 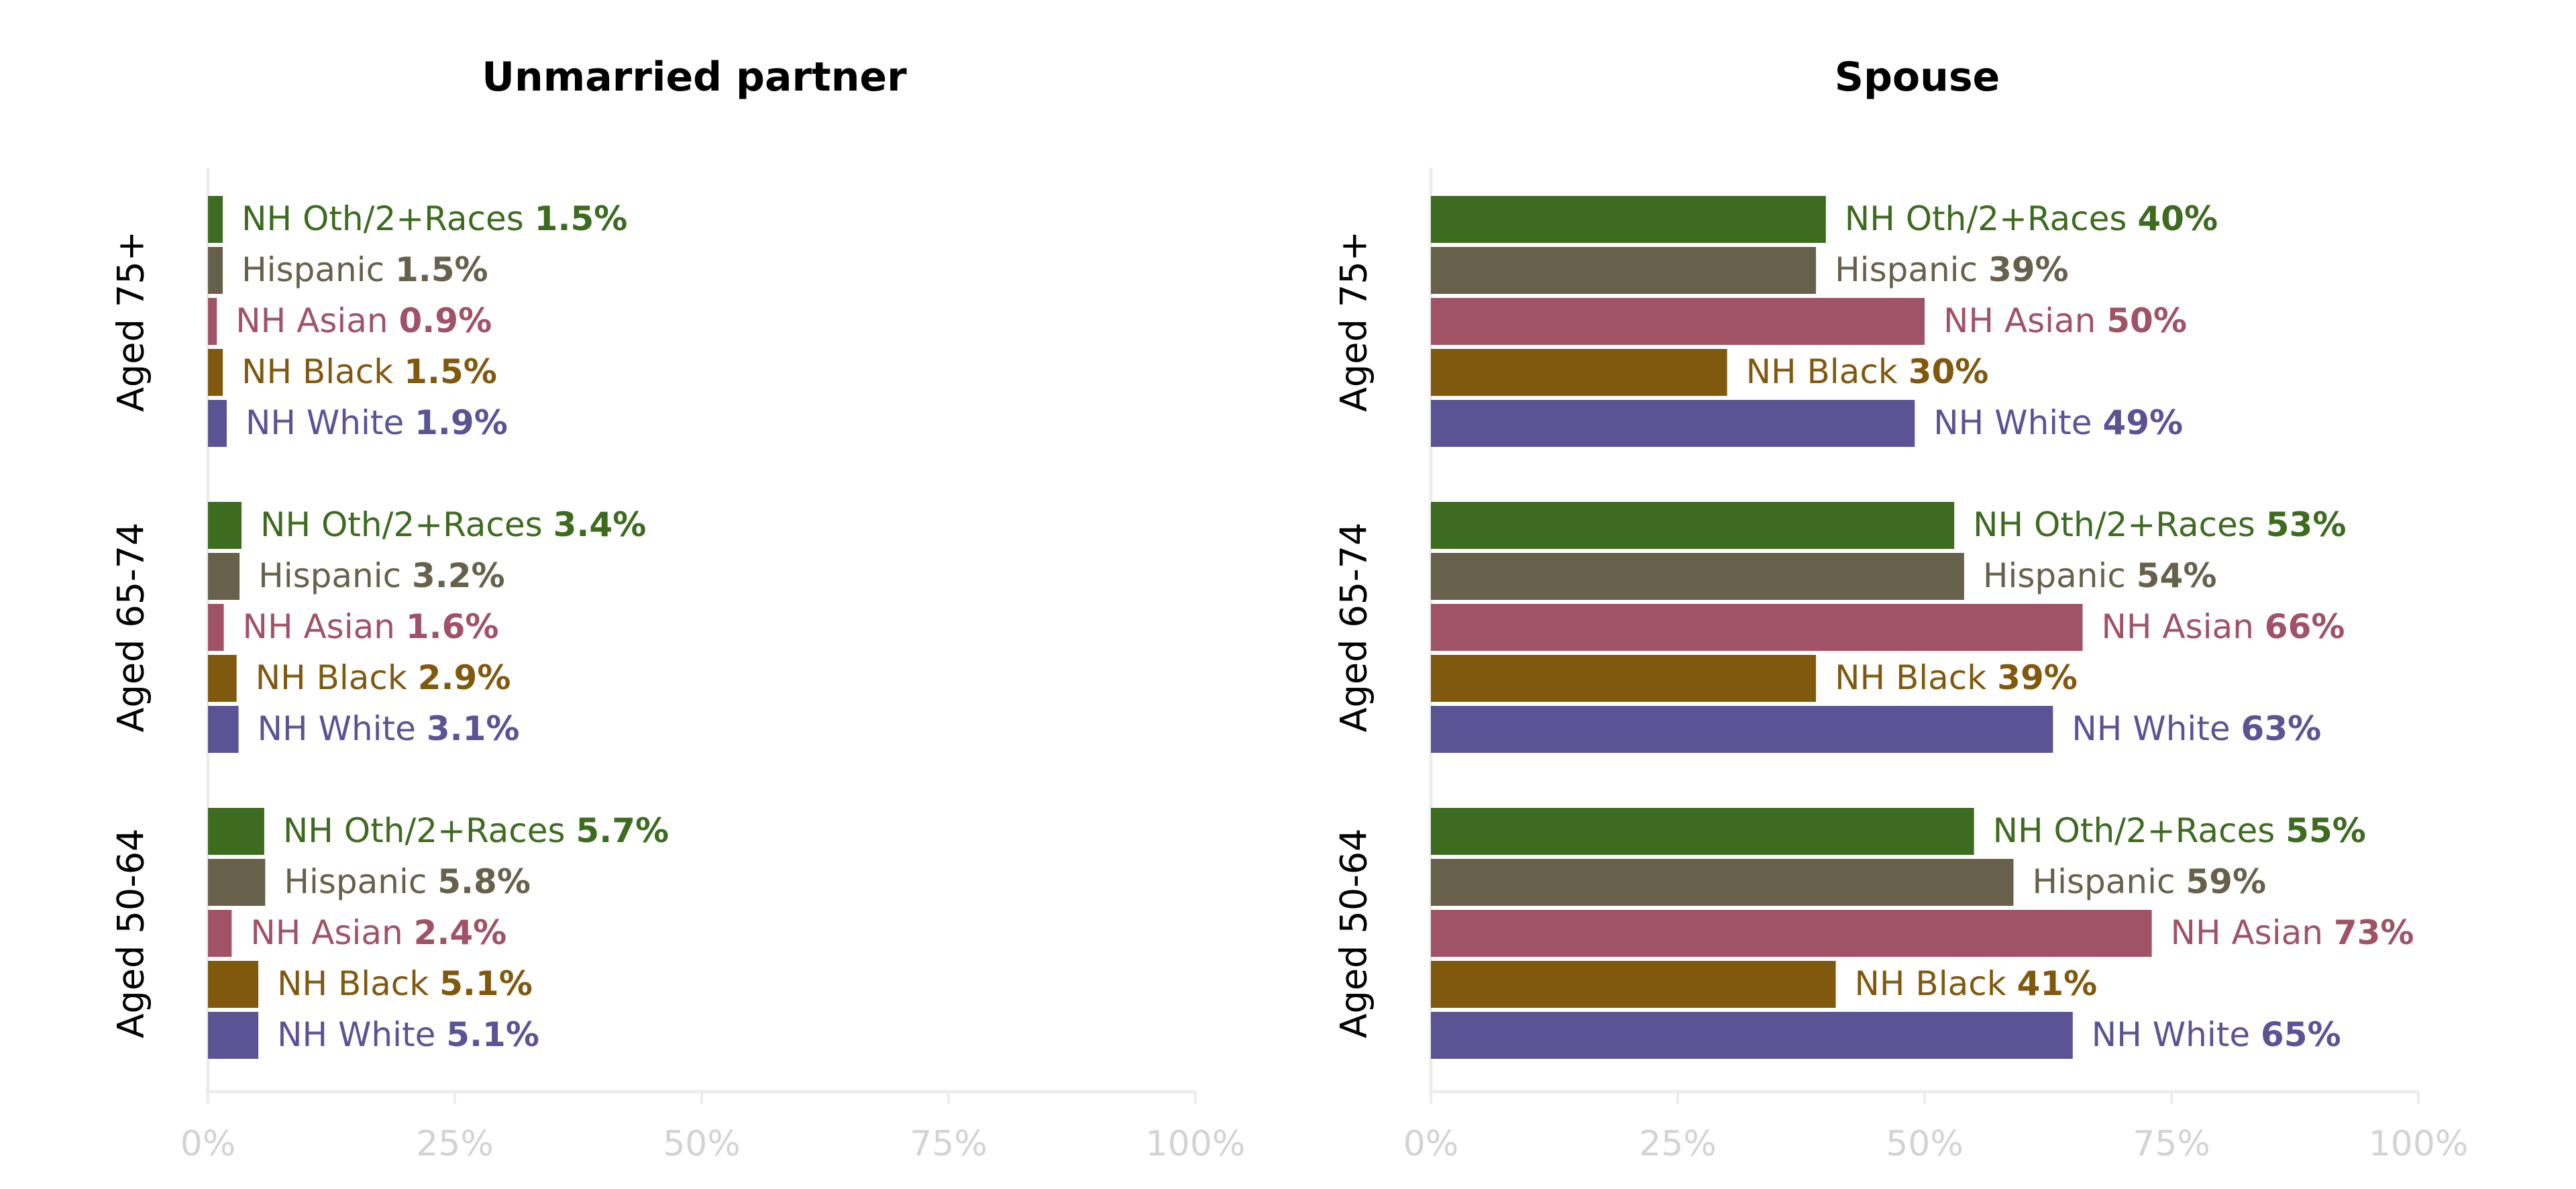 I want to click on panel-2-bar-aged-65-74-nh-asian, so click(x=1757, y=627).